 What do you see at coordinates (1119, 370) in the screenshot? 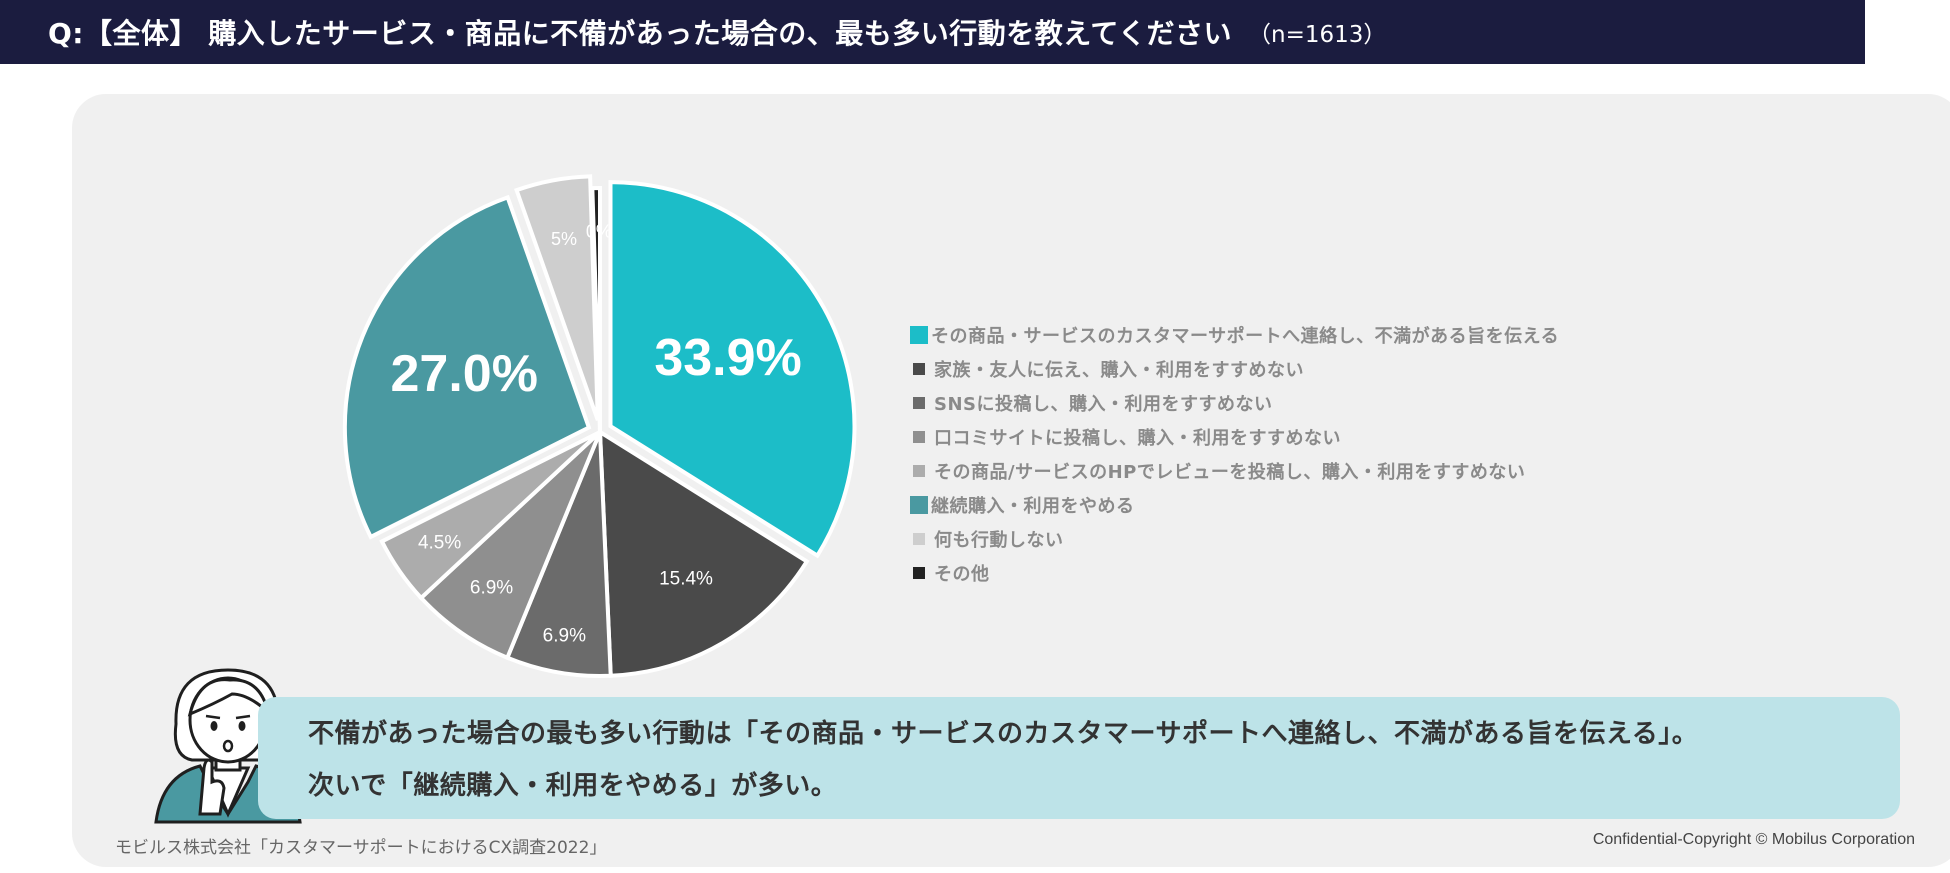
I see `legend-label-2: 家族・友人に伝え、購入・利用をすすめない` at bounding box center [1119, 370].